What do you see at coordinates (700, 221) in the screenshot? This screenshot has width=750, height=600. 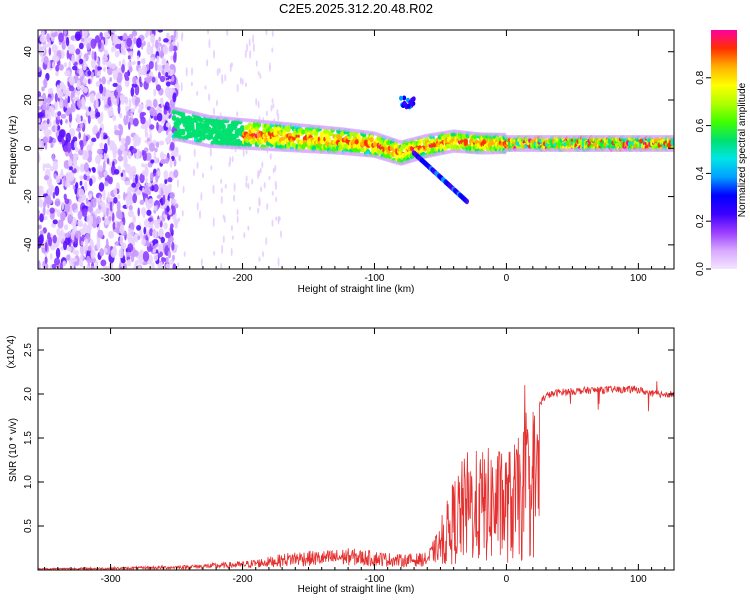 I see `colorbar-tick-label: 0.2` at bounding box center [700, 221].